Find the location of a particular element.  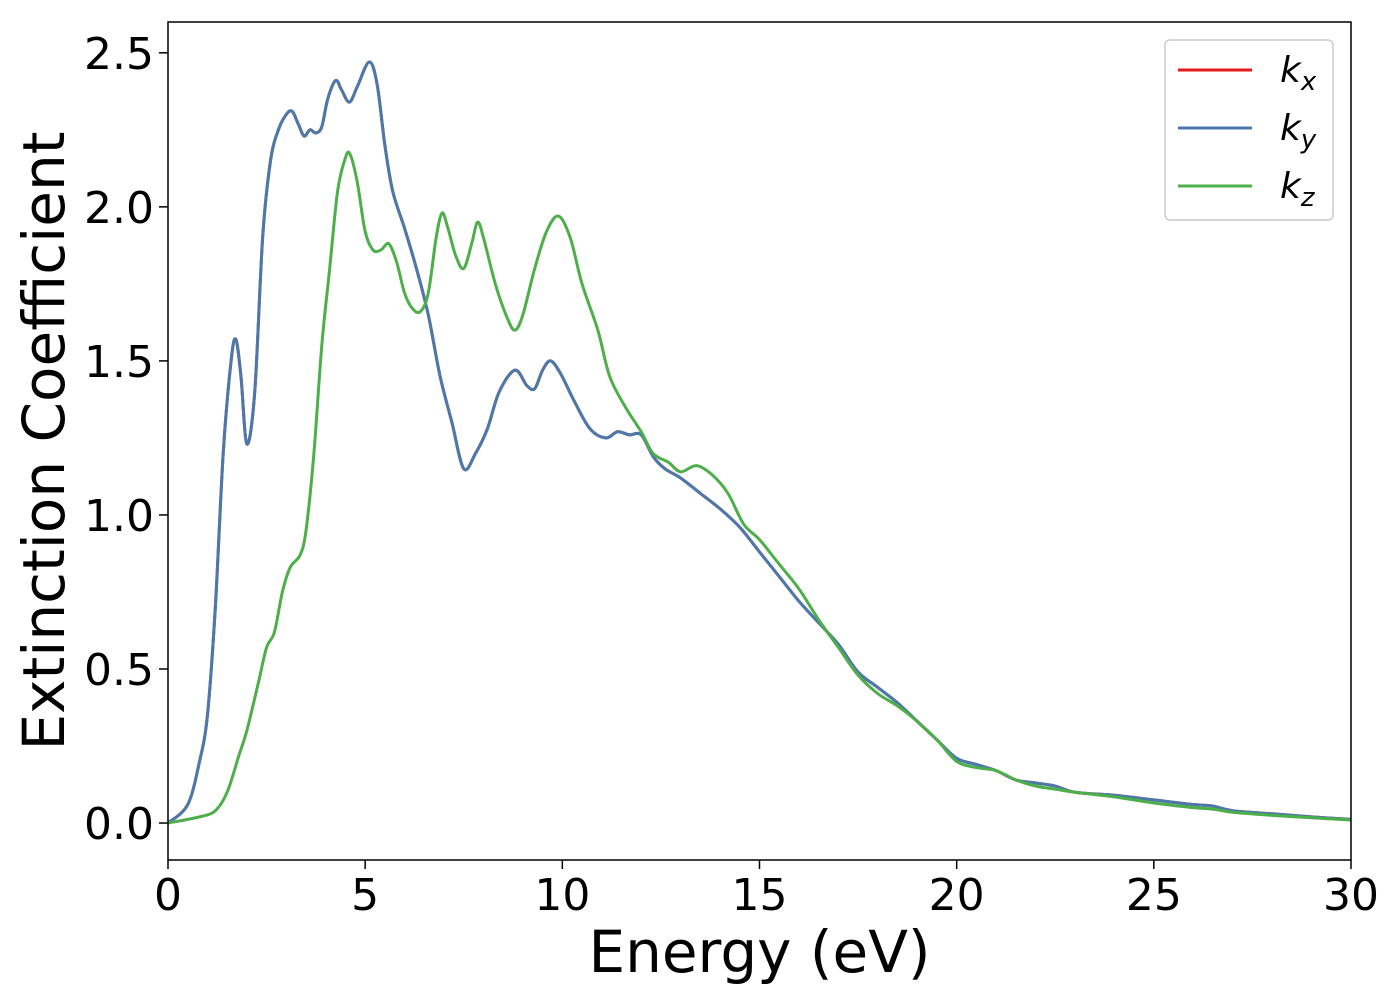

y-tick-label: 0.0 is located at coordinates (119, 824).